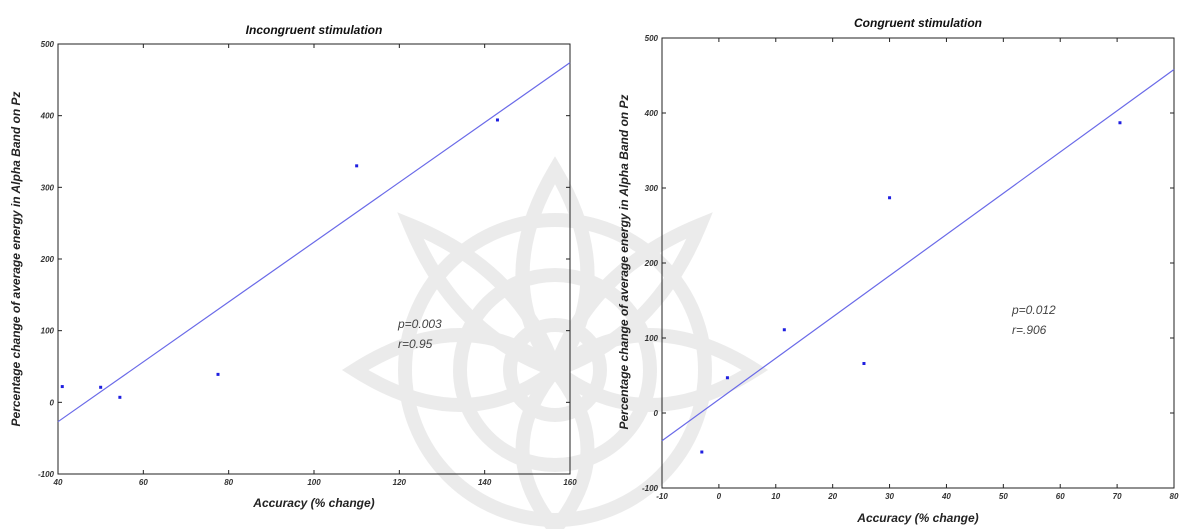 Image resolution: width=1184 pixels, height=529 pixels. I want to click on x-tick-label: 140, so click(485, 482).